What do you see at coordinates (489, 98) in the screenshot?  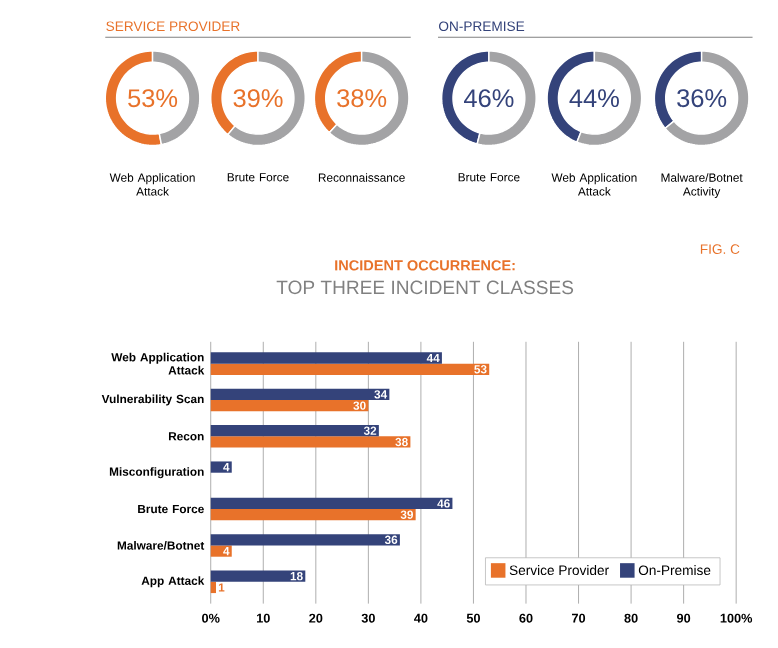 I see `text: 46%` at bounding box center [489, 98].